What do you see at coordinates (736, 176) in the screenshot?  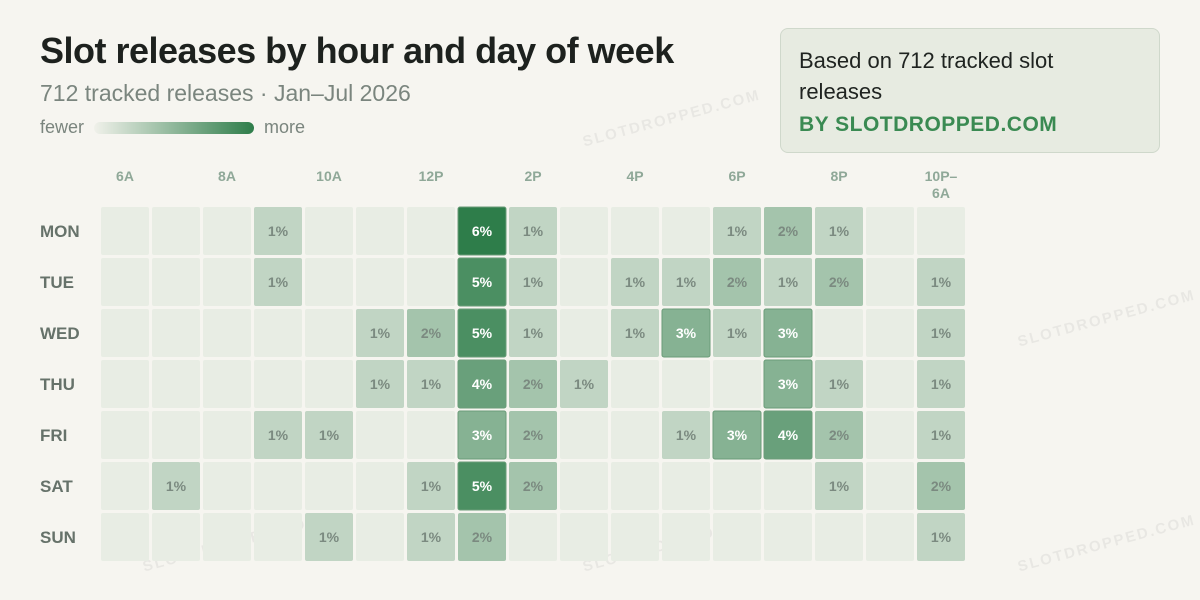 I see `x-tick-label: 6P` at bounding box center [736, 176].